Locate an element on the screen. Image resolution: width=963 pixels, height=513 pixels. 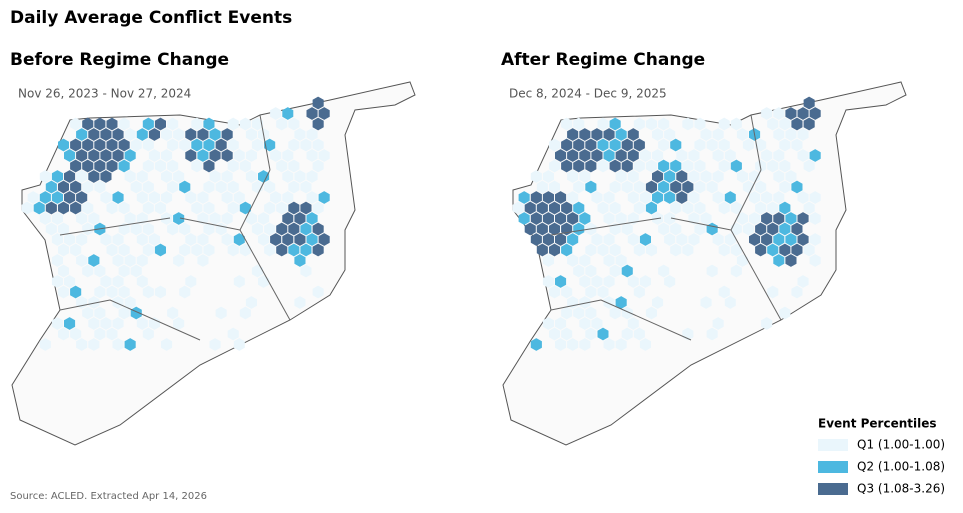
panel-title: After Regime Change is located at coordinates (603, 60).